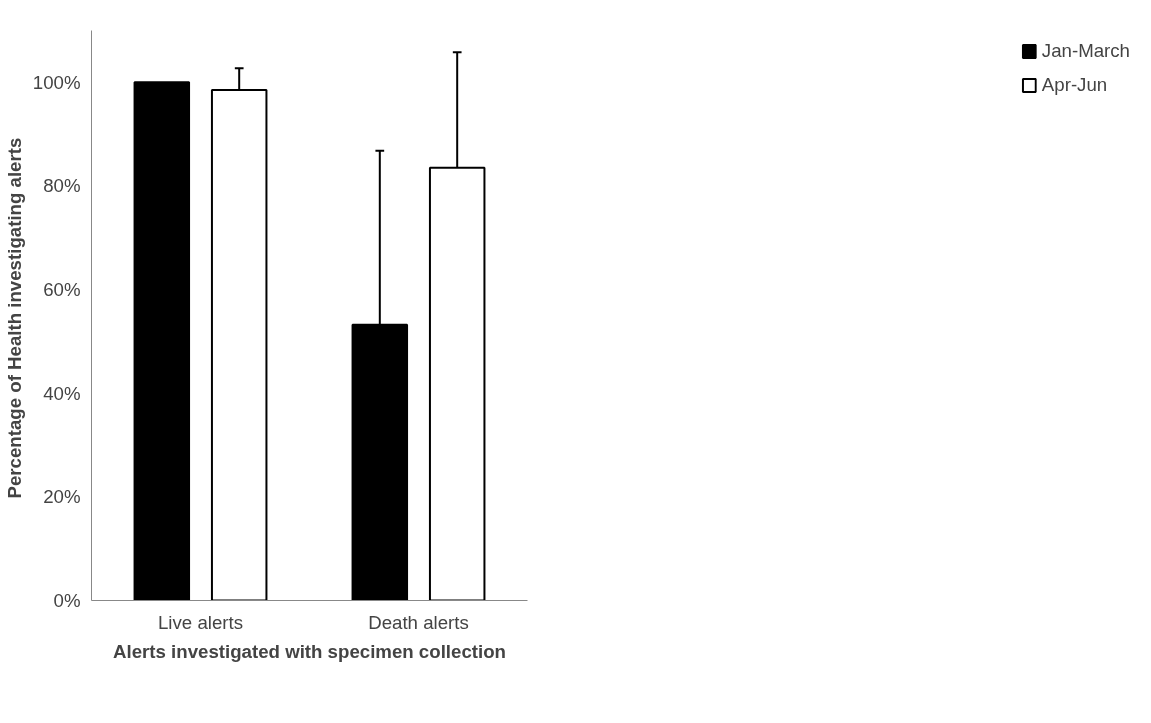 Image resolution: width=1151 pixels, height=723 pixels. What do you see at coordinates (418, 622) in the screenshot?
I see `x-tick-label: Death alerts` at bounding box center [418, 622].